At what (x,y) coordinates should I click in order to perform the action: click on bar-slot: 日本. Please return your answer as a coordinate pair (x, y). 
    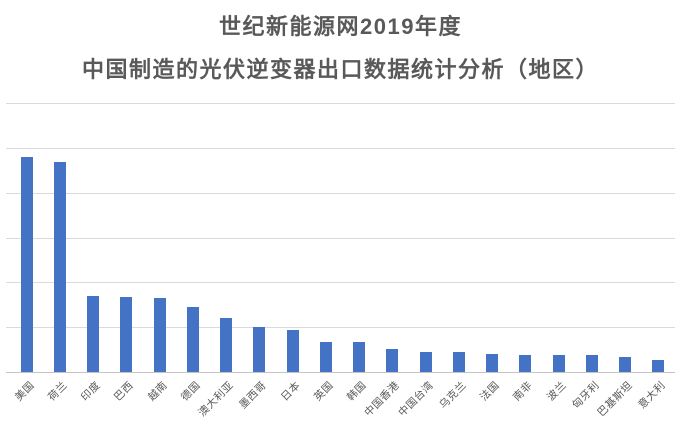
    Looking at the image, I should click on (292, 253).